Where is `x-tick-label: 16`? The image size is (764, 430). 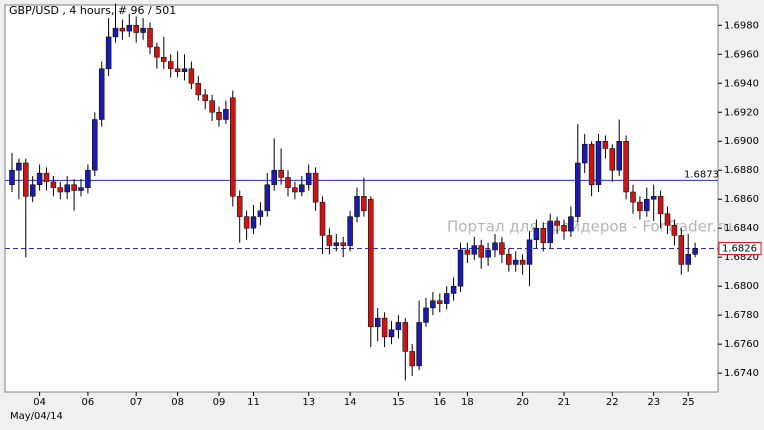 x-tick-label: 16 is located at coordinates (439, 402).